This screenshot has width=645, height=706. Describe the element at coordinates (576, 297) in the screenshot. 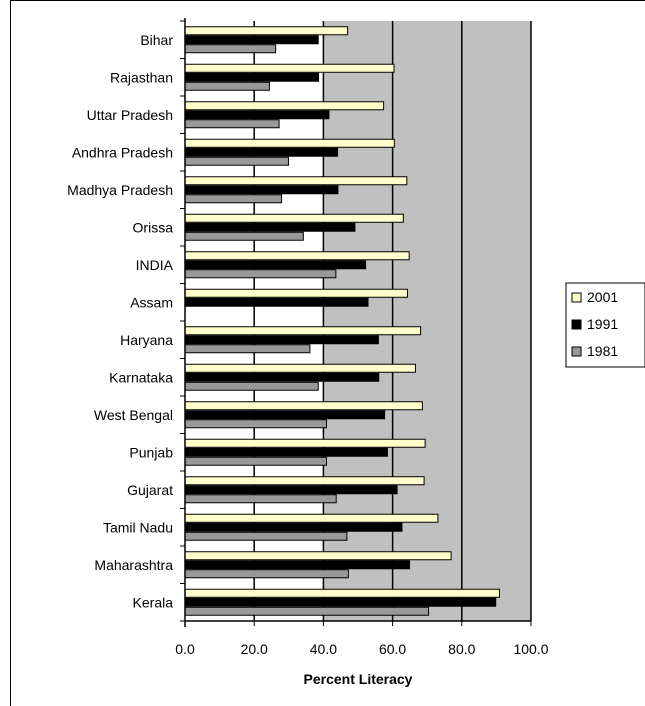

I see `legend-swatch-2001` at that location.